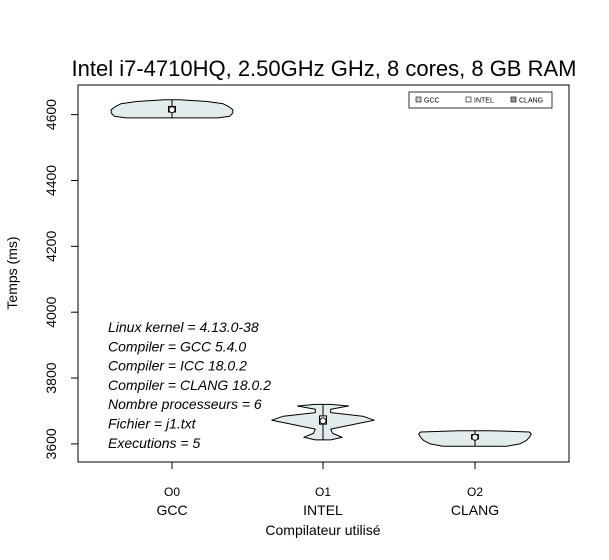  What do you see at coordinates (475, 510) in the screenshot?
I see `x-tick-label: CLANG` at bounding box center [475, 510].